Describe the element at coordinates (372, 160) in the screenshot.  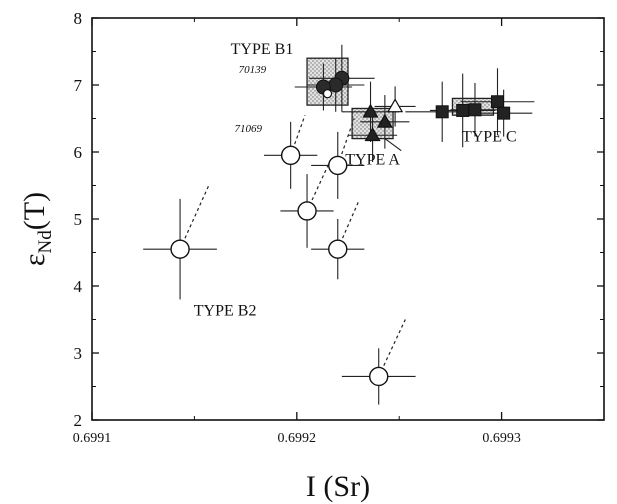
I see `group-label: TYPE A` at that location.